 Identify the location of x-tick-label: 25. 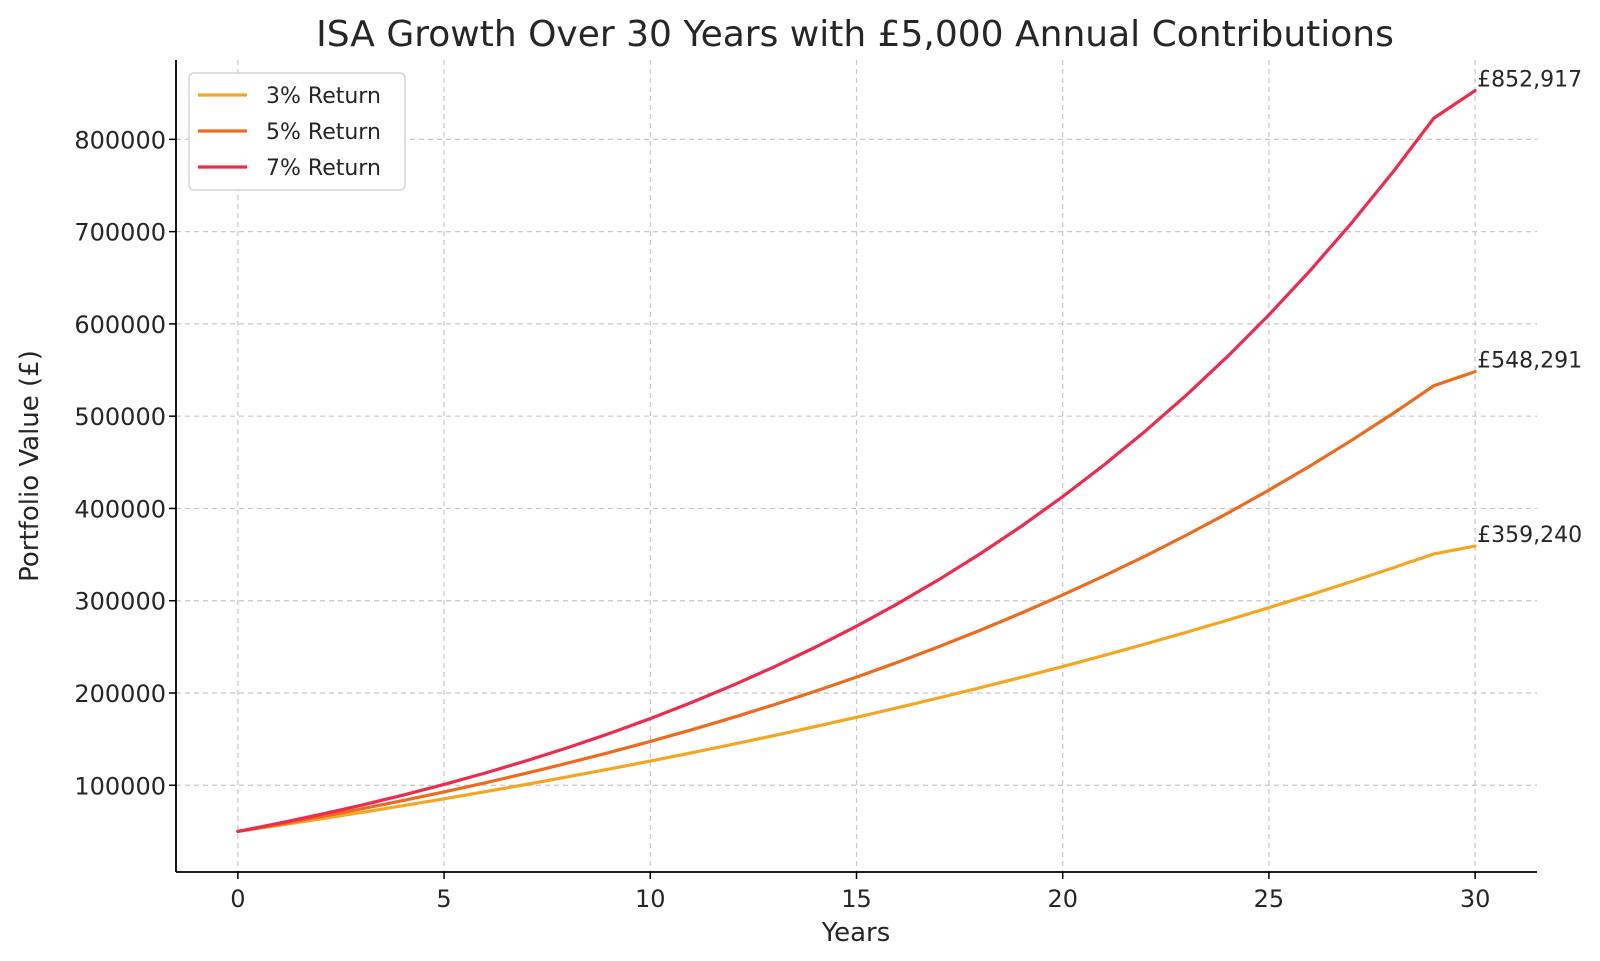
(1269, 899).